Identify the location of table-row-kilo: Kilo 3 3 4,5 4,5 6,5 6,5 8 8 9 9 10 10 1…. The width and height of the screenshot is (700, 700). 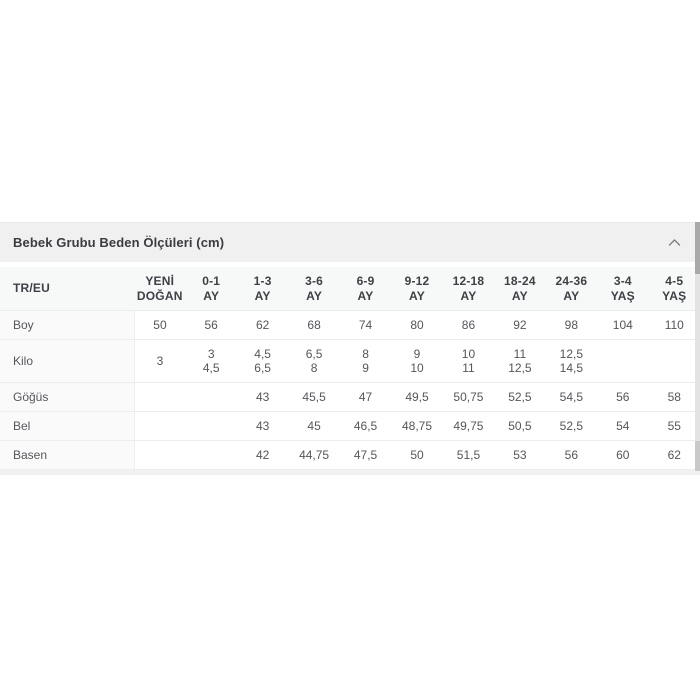
(350, 361).